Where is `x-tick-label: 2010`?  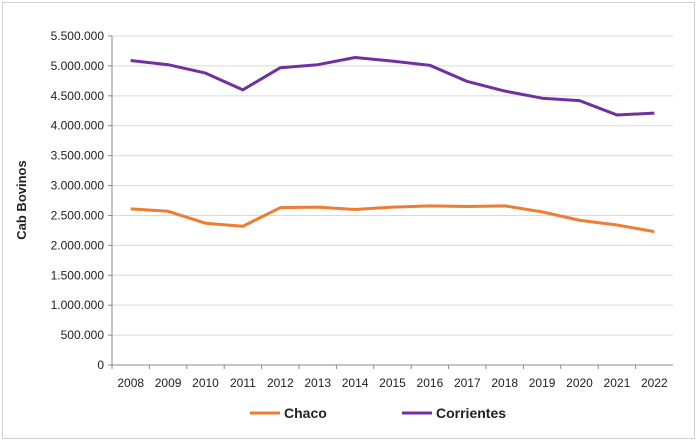 x-tick-label: 2010 is located at coordinates (205, 383).